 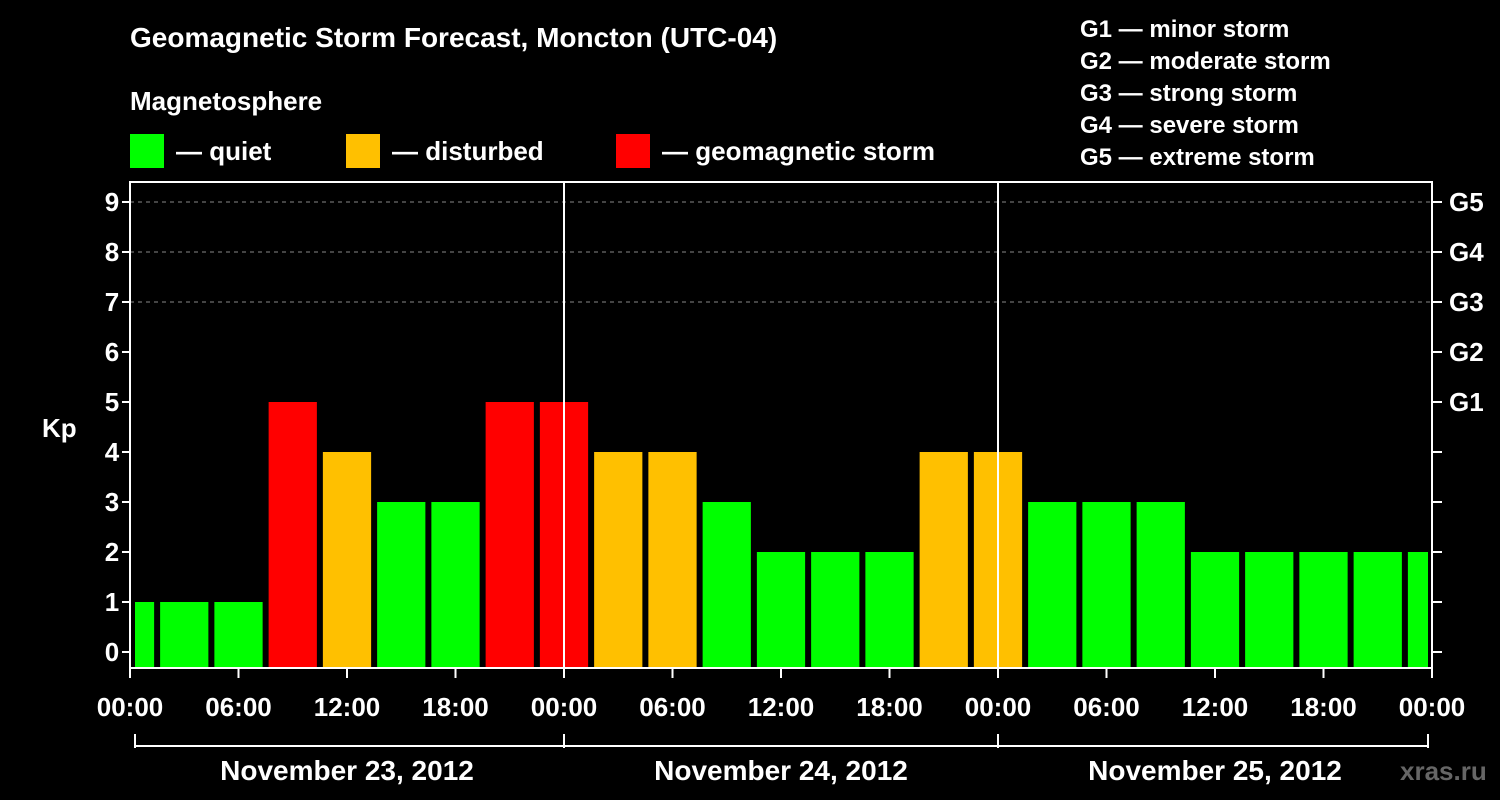 I want to click on y-tick-label-1: 1, so click(x=112, y=602).